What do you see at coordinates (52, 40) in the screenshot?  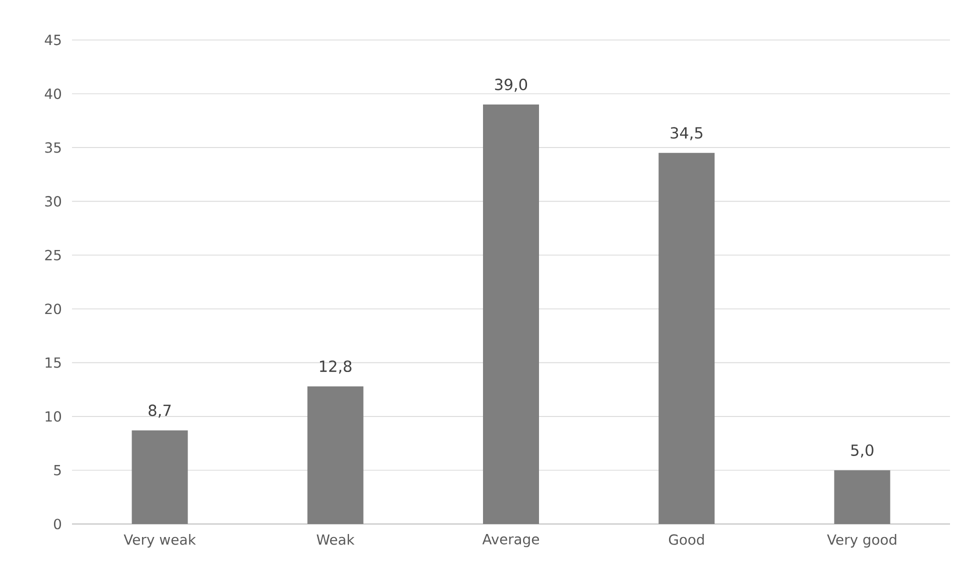 I see `y-tick-label: 45` at bounding box center [52, 40].